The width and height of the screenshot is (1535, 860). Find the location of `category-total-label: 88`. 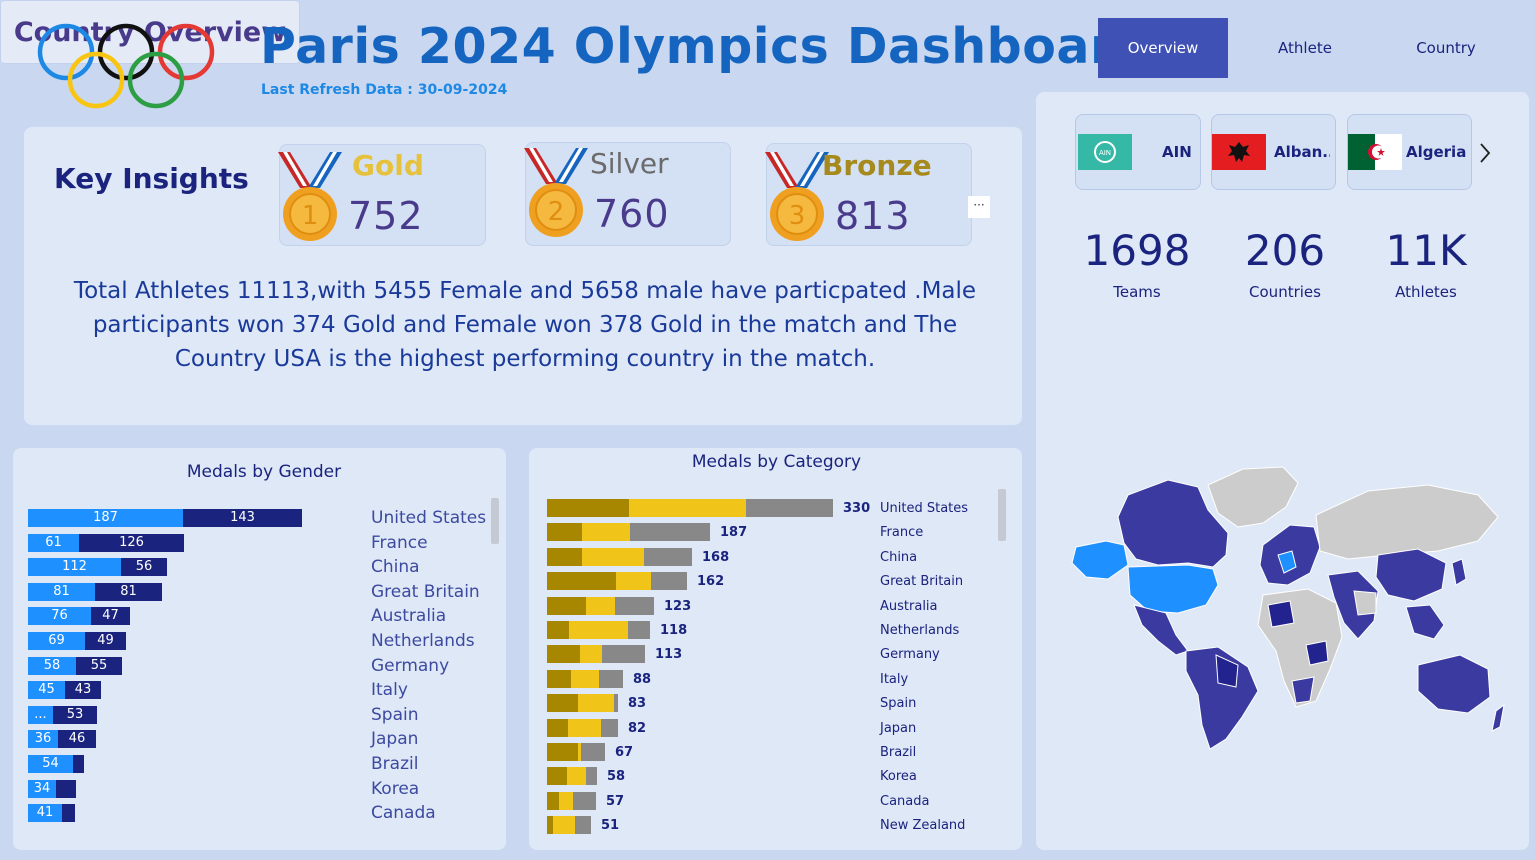

category-total-label: 88 is located at coordinates (642, 679).